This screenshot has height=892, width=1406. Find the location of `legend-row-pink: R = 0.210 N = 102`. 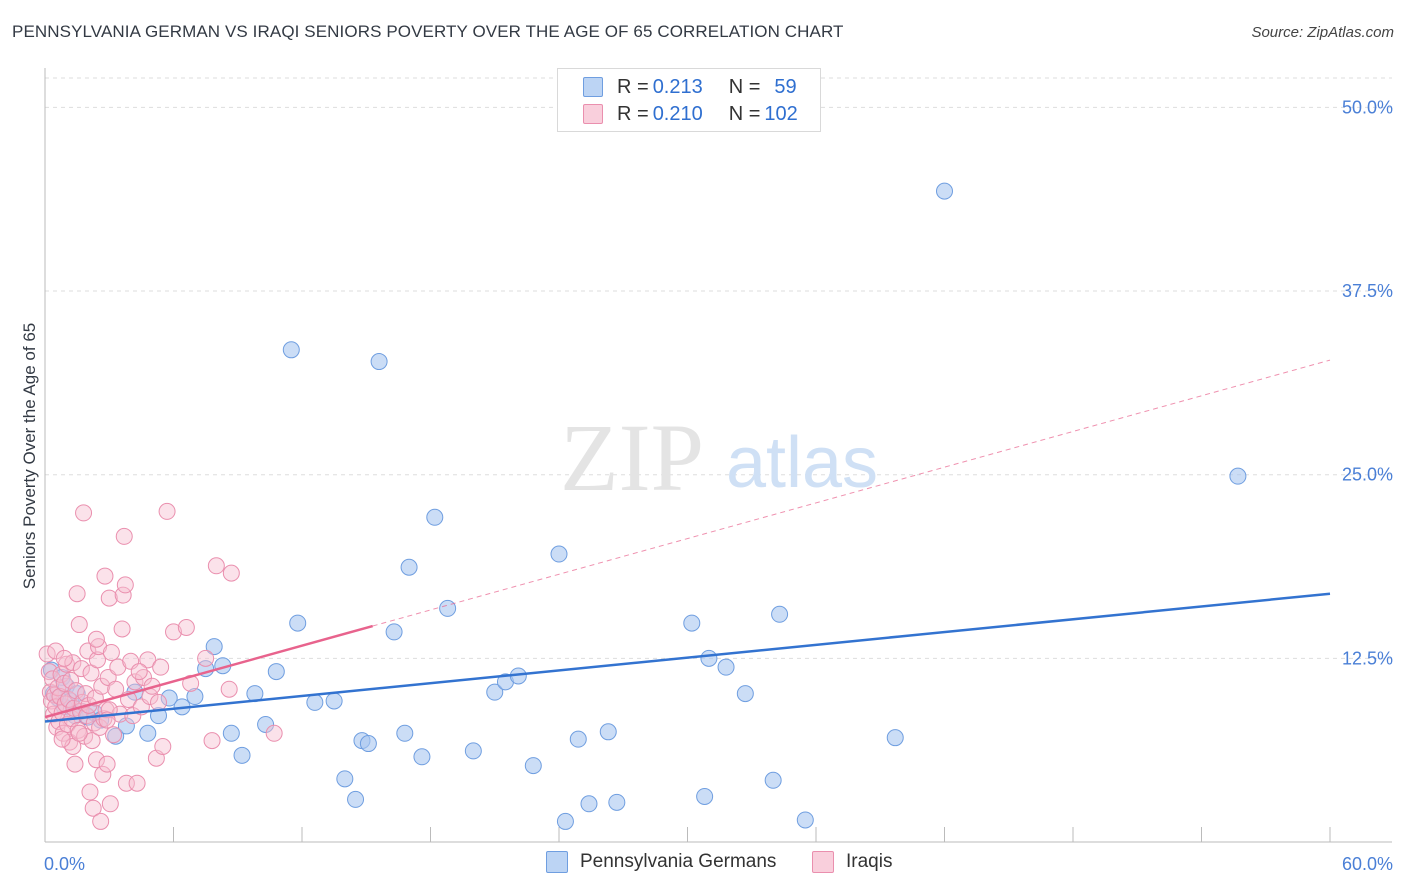

legend-row-pink: R = 0.210 N = 102 is located at coordinates (690, 114).